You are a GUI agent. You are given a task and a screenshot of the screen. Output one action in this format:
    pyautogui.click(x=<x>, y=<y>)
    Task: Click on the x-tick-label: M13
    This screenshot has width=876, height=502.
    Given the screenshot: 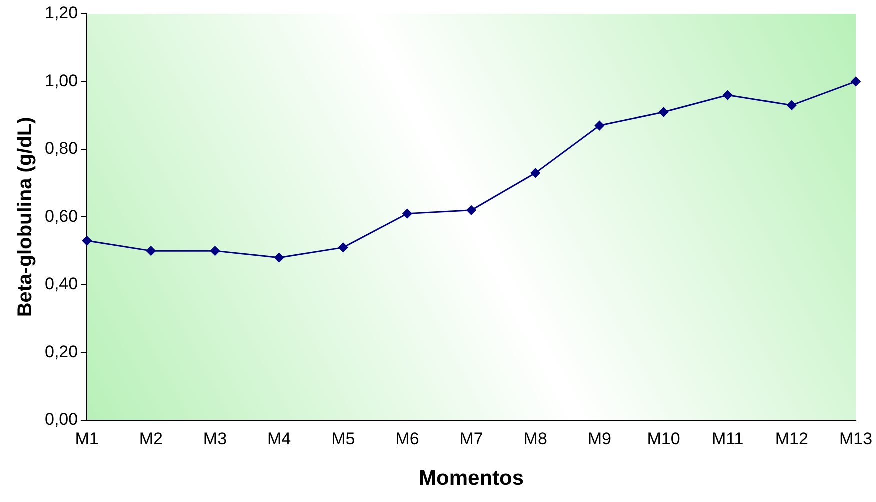 What is the action you would take?
    pyautogui.click(x=856, y=438)
    